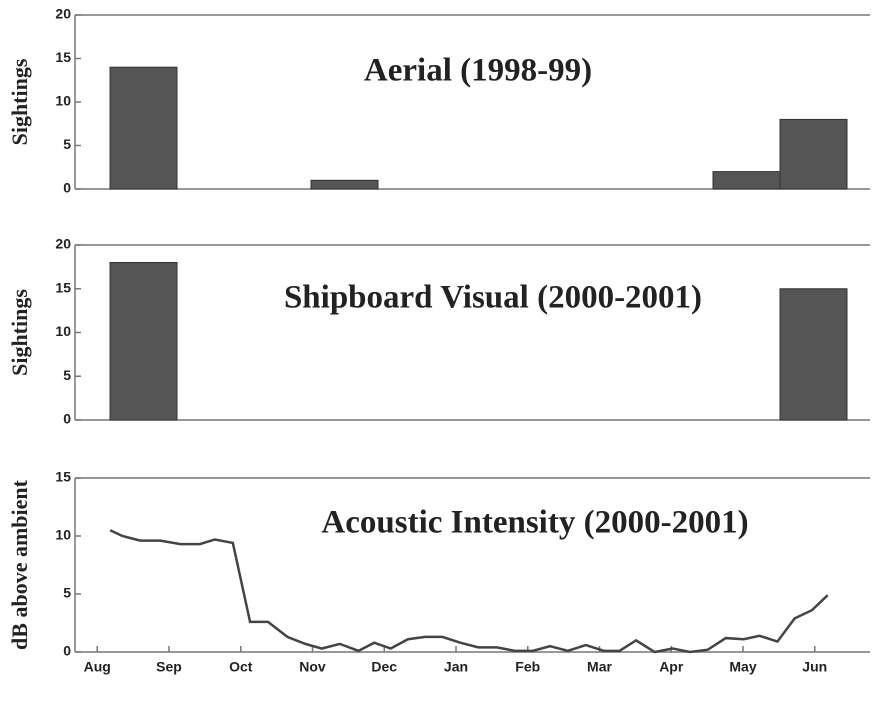  What do you see at coordinates (384, 667) in the screenshot?
I see `x-tick-label: Dec` at bounding box center [384, 667].